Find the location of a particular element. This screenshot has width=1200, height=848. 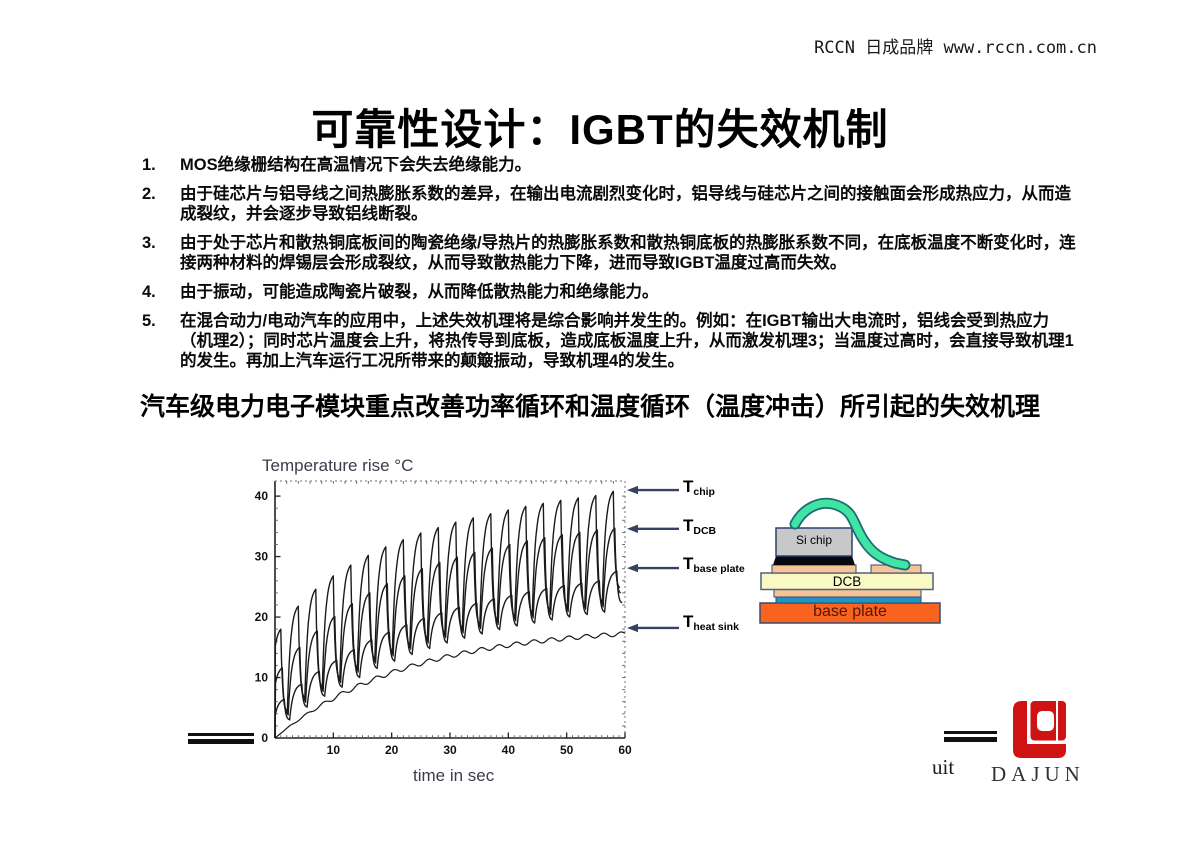

base-plate-label: base plate is located at coordinates (850, 611).